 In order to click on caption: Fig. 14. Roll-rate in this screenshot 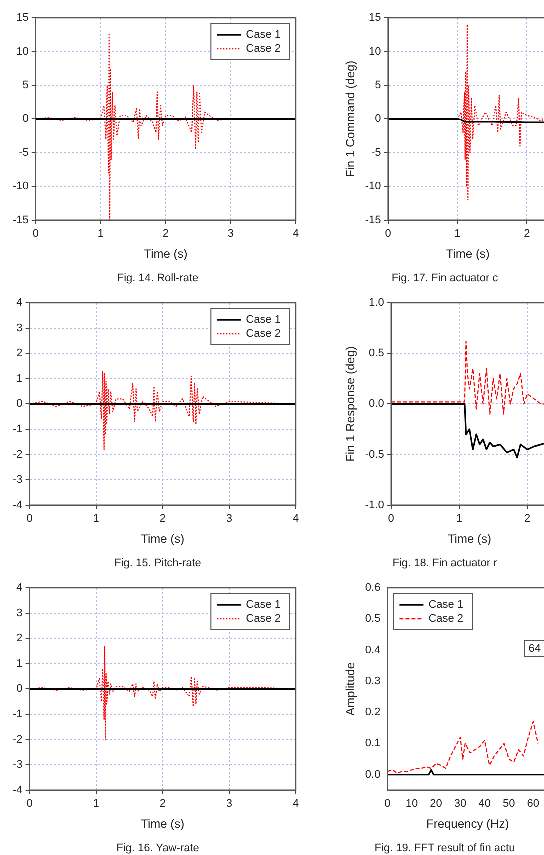, I will do `click(158, 278)`.